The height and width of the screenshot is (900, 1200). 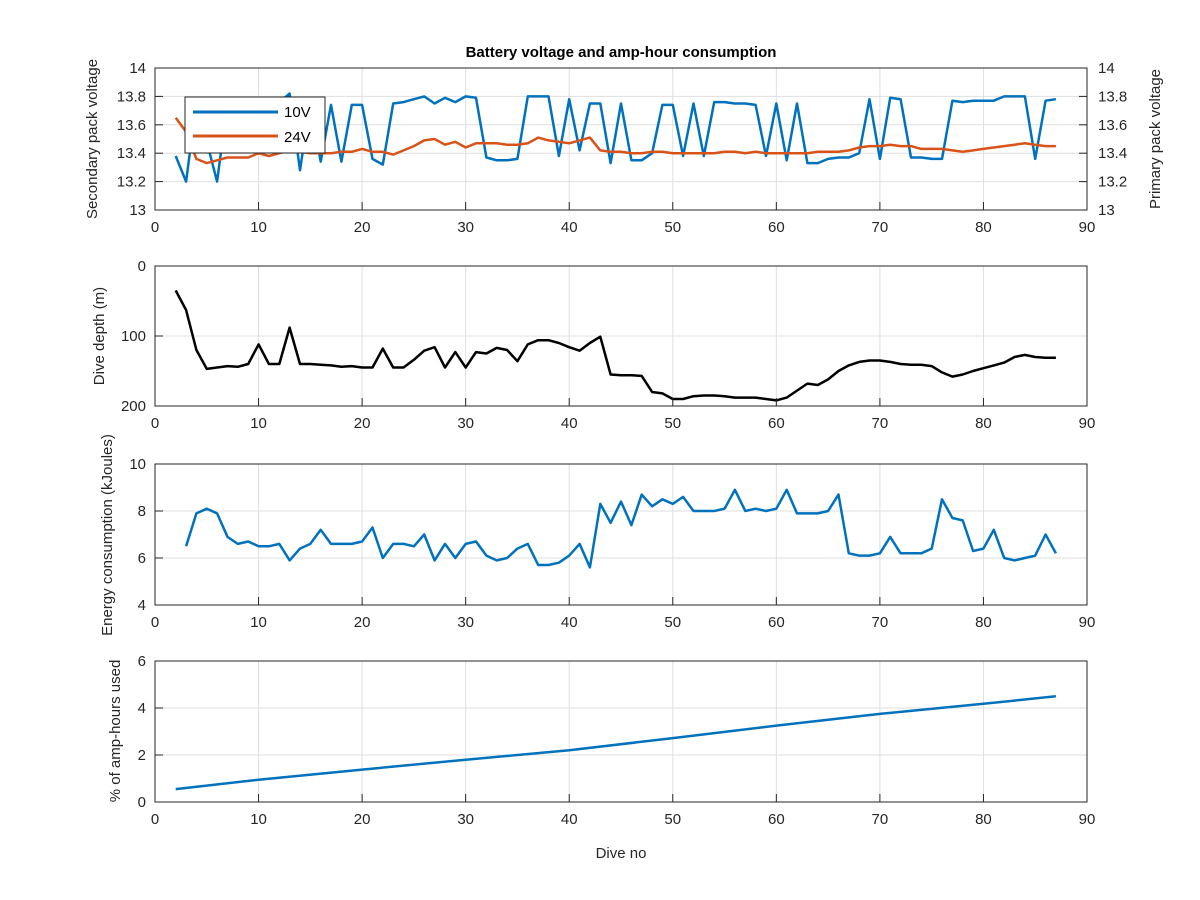 What do you see at coordinates (131, 96) in the screenshot?
I see `y-tick-label: 13.8` at bounding box center [131, 96].